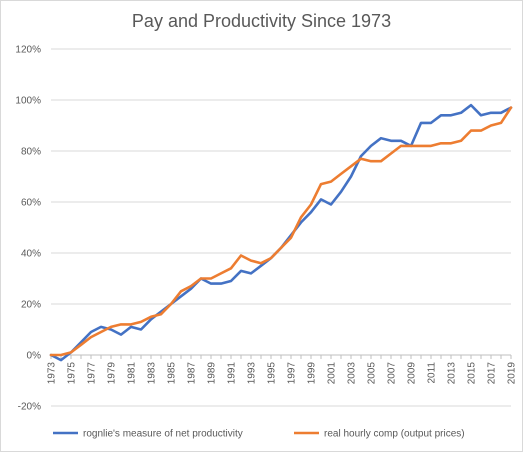 The width and height of the screenshot is (523, 452). I want to click on chart-title: Pay and Productivity Since 1973, so click(261, 21).